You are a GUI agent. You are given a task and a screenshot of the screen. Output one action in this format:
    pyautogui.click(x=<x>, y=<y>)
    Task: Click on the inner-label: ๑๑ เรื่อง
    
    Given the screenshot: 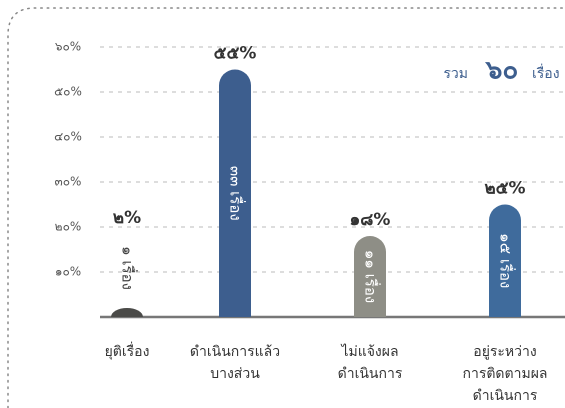 What is the action you would take?
    pyautogui.click(x=372, y=276)
    